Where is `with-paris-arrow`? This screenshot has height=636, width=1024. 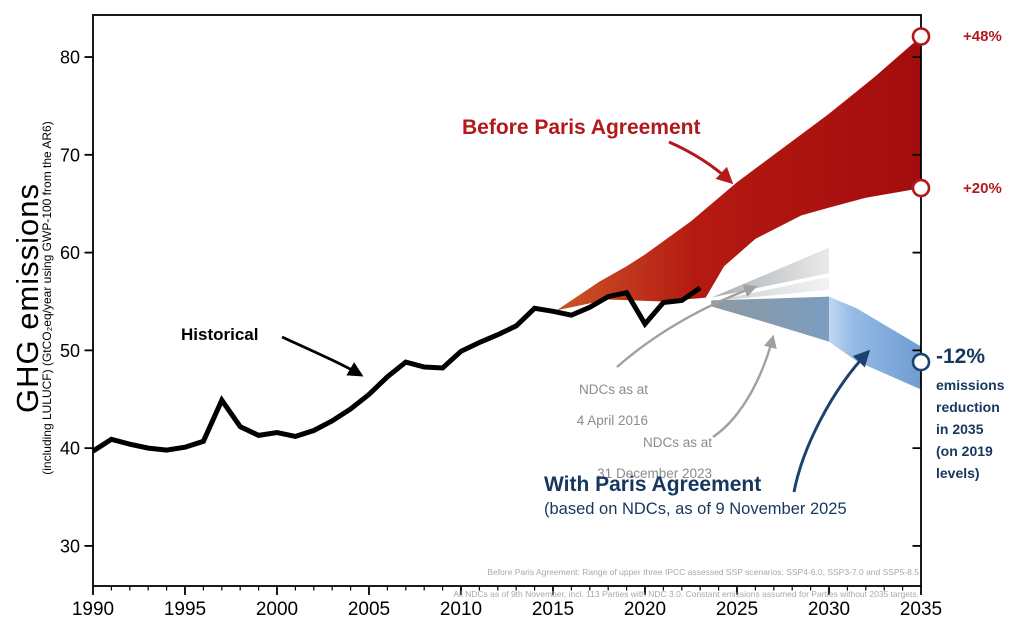
with-paris-arrow is located at coordinates (831, 421).